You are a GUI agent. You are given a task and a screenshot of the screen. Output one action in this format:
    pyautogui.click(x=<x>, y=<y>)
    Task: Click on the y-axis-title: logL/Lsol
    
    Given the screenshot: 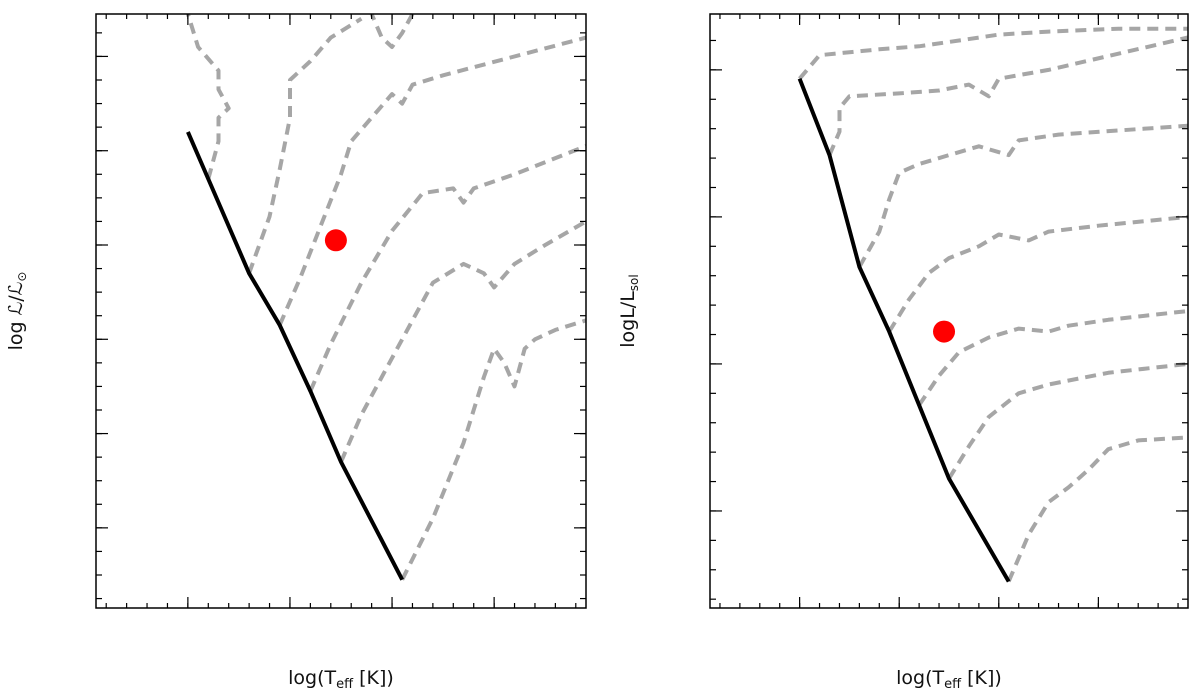 What is the action you would take?
    pyautogui.click(x=629, y=310)
    